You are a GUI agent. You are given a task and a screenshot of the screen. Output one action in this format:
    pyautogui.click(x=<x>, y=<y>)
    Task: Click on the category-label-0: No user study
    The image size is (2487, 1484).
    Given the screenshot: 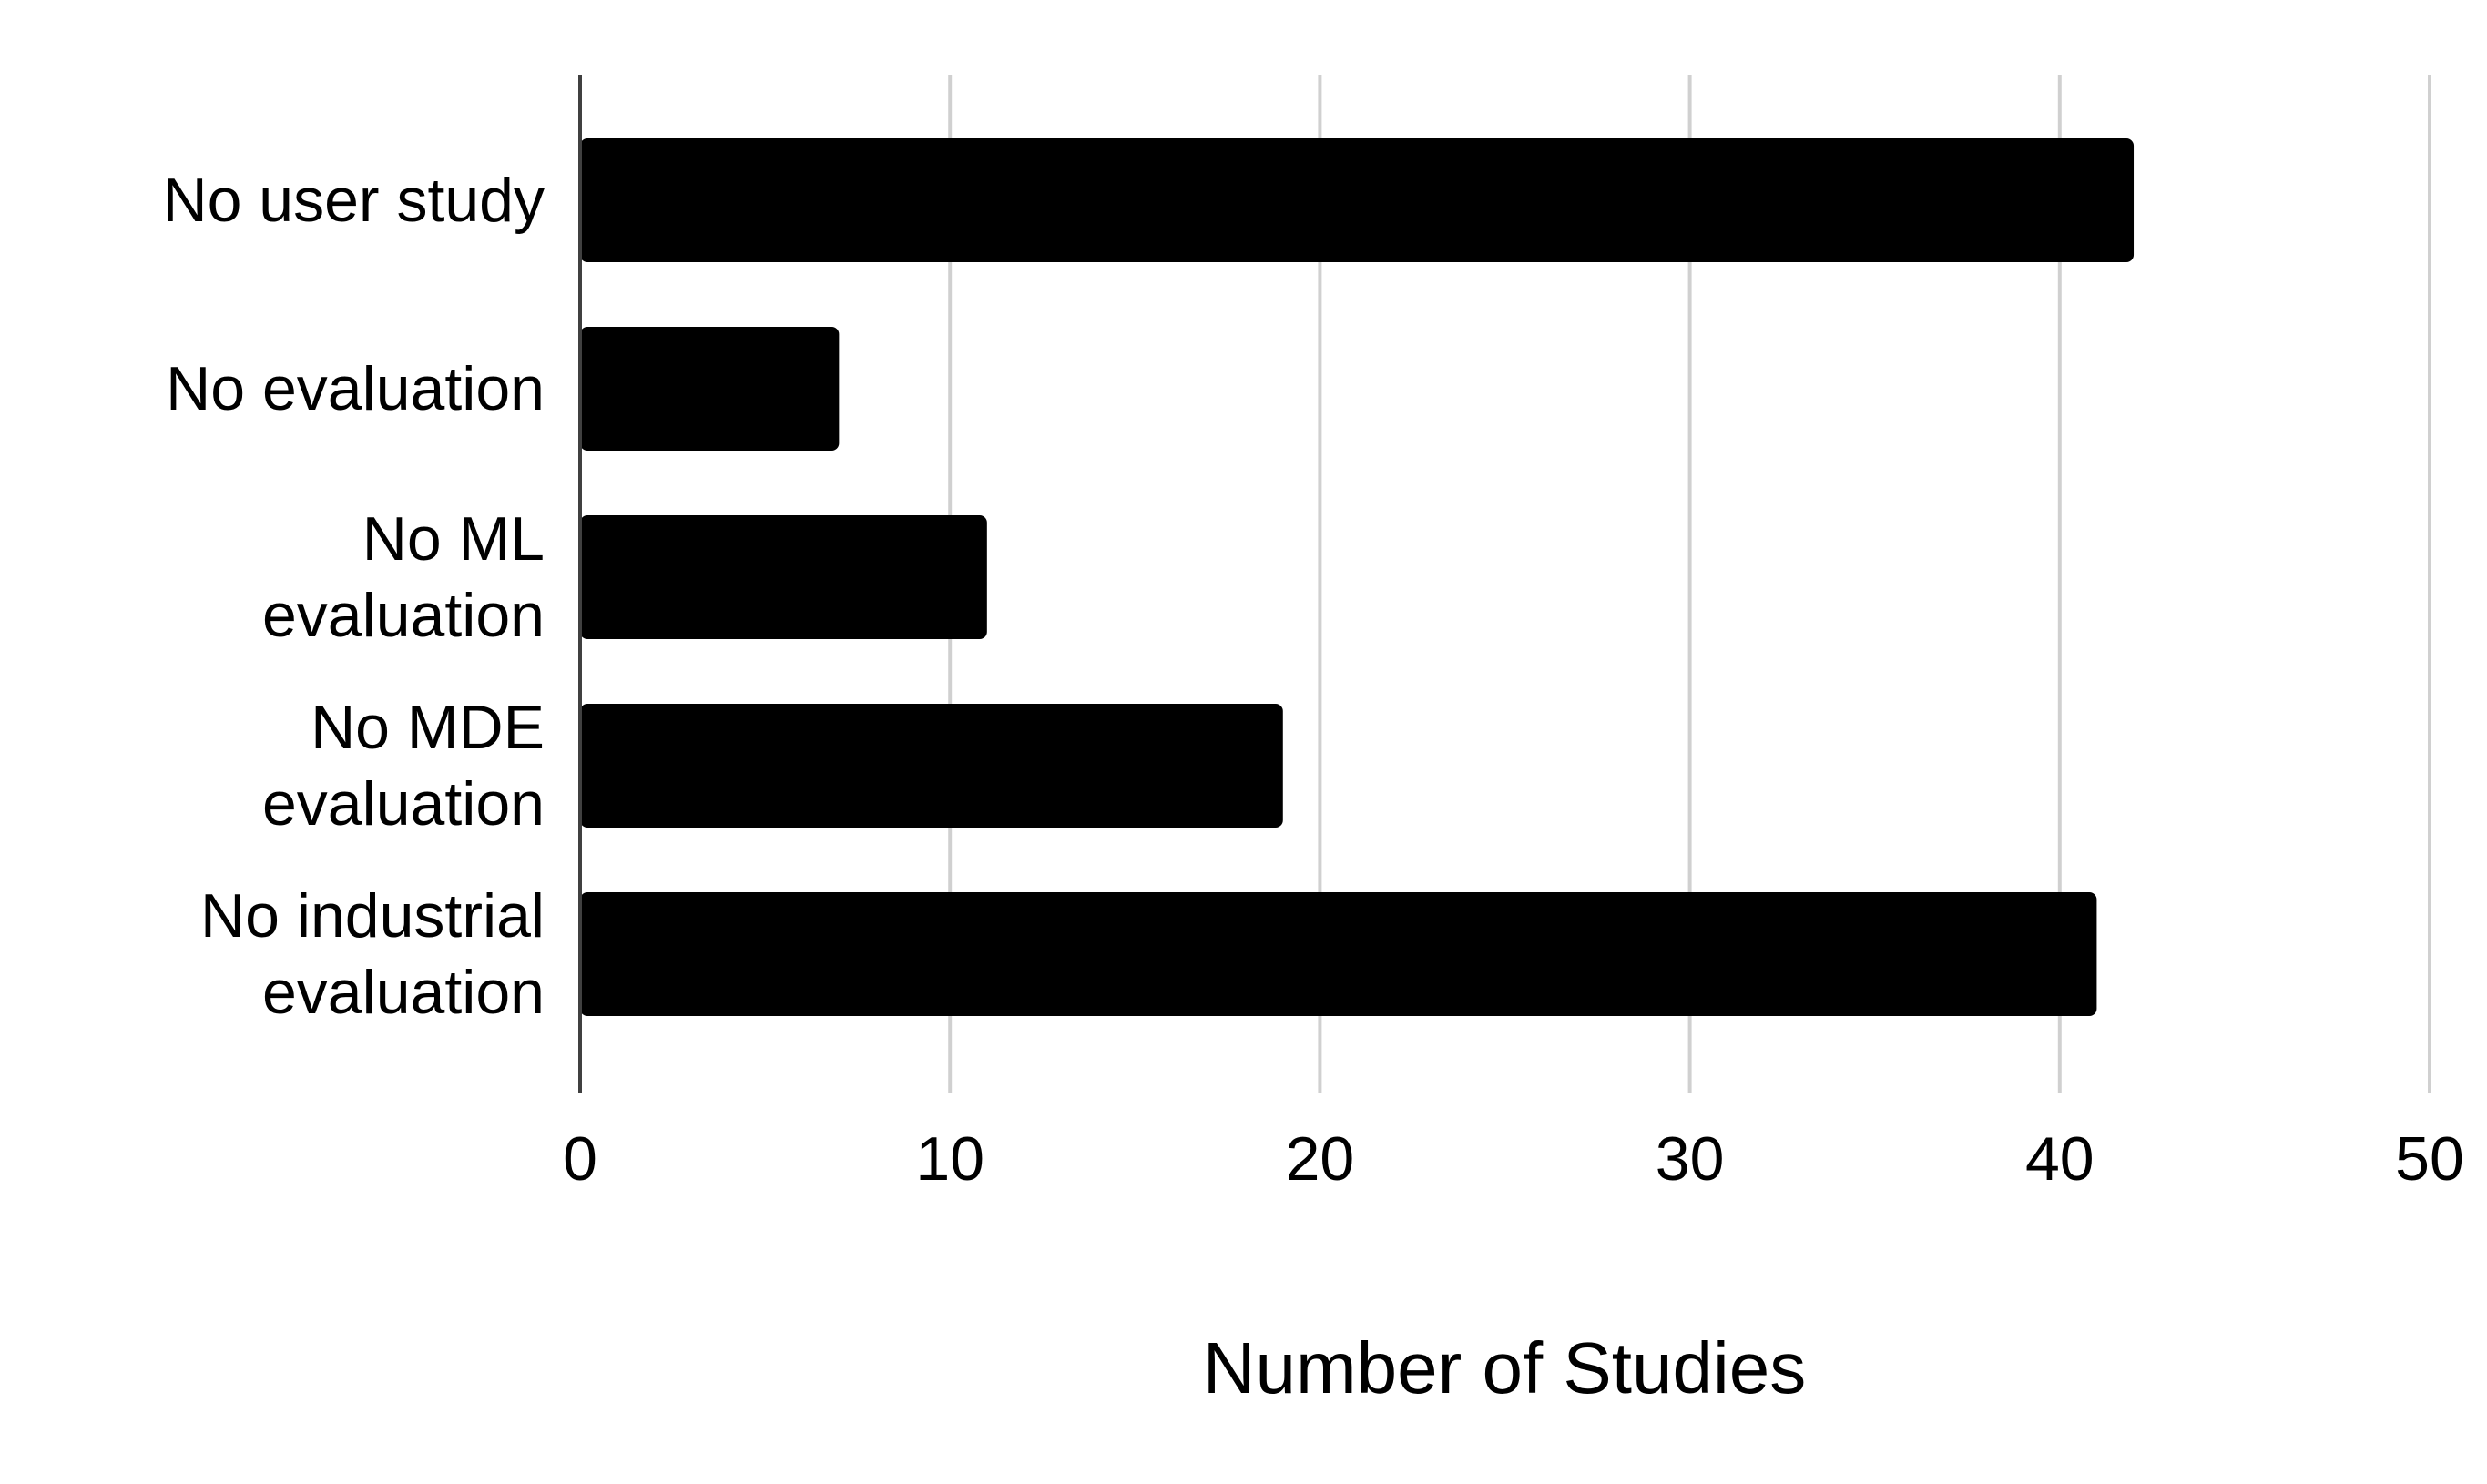 What is the action you would take?
    pyautogui.click(x=353, y=200)
    